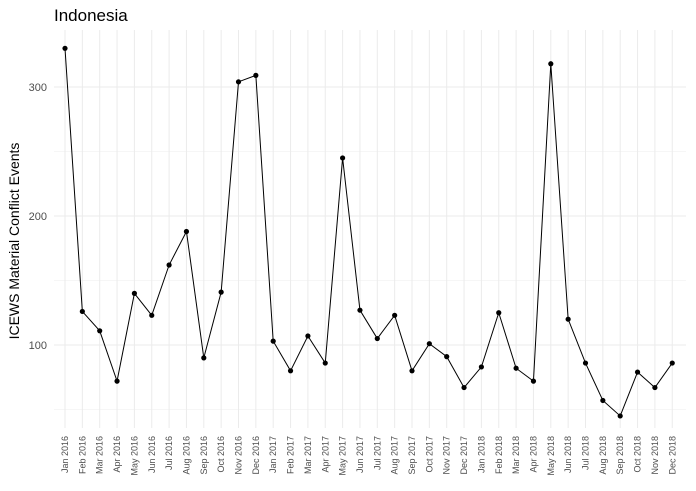  I want to click on x-tick-label: Mar 2018, so click(516, 455).